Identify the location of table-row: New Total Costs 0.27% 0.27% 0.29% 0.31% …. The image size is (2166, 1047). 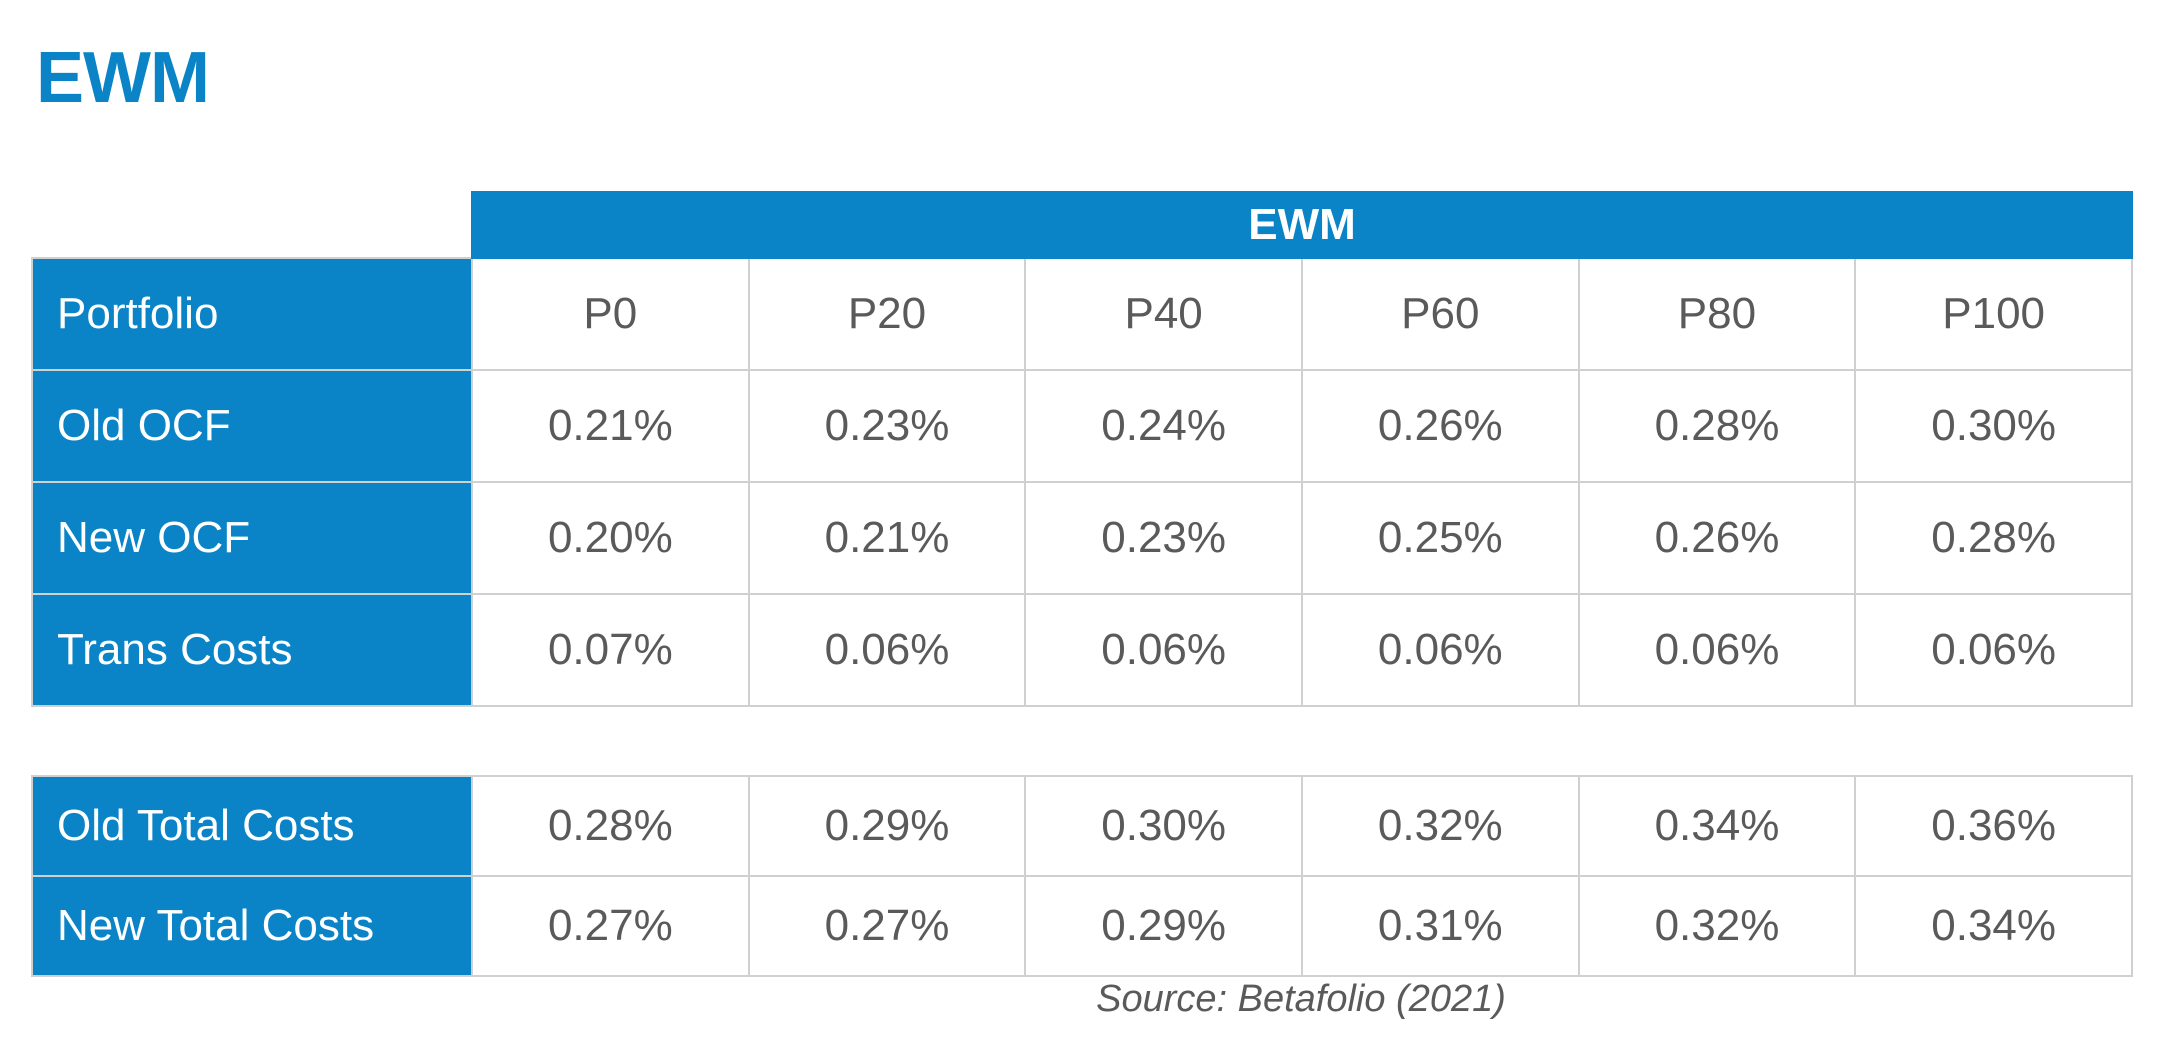
(1082, 926).